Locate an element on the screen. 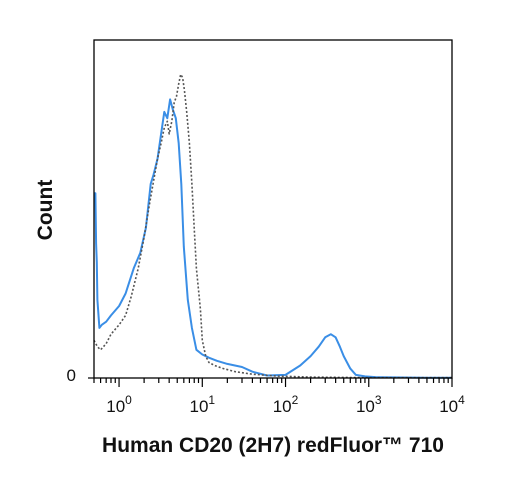  x-tick-label: 10³ is located at coordinates (369, 404).